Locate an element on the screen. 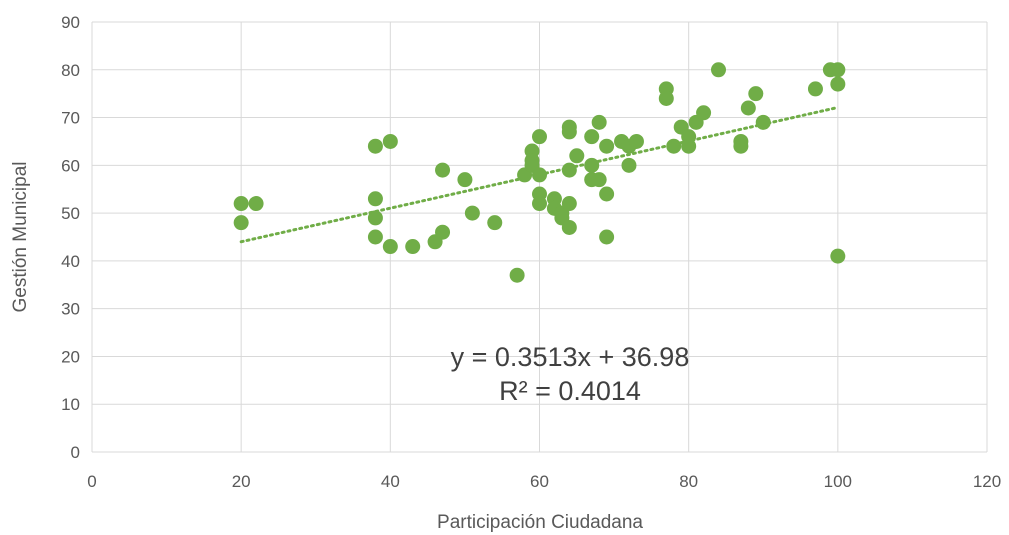  y-tick-label: 30 is located at coordinates (70, 309).